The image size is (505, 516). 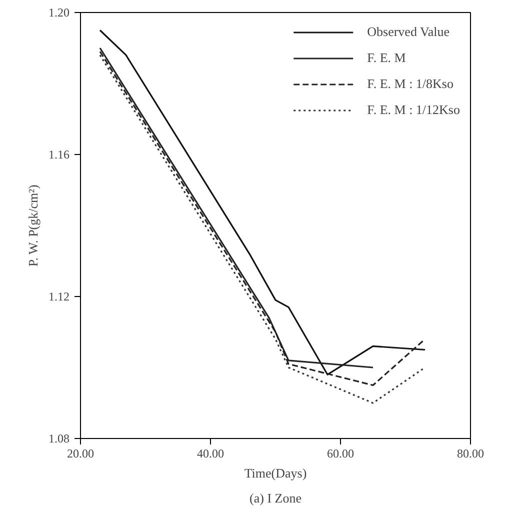 What do you see at coordinates (59, 155) in the screenshot?
I see `y-tick-label: 1.16` at bounding box center [59, 155].